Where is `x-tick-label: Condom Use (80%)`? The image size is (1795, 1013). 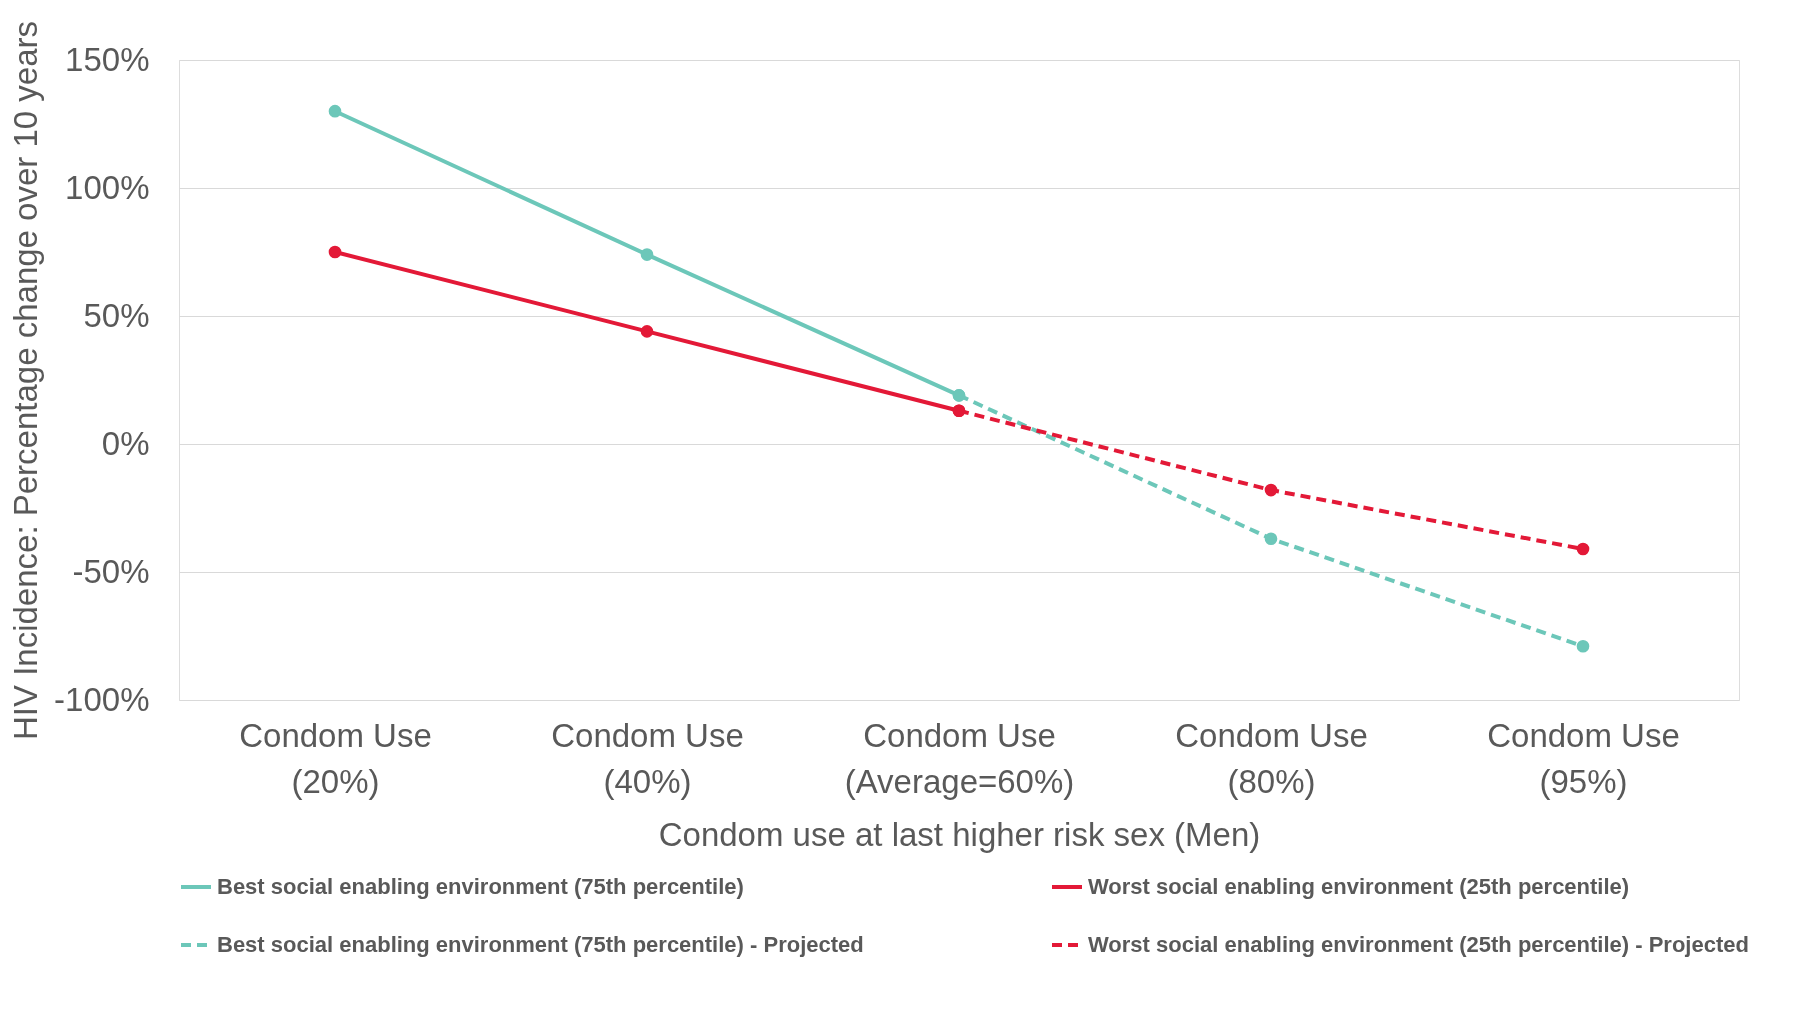 x-tick-label: Condom Use (80%) is located at coordinates (1271, 758).